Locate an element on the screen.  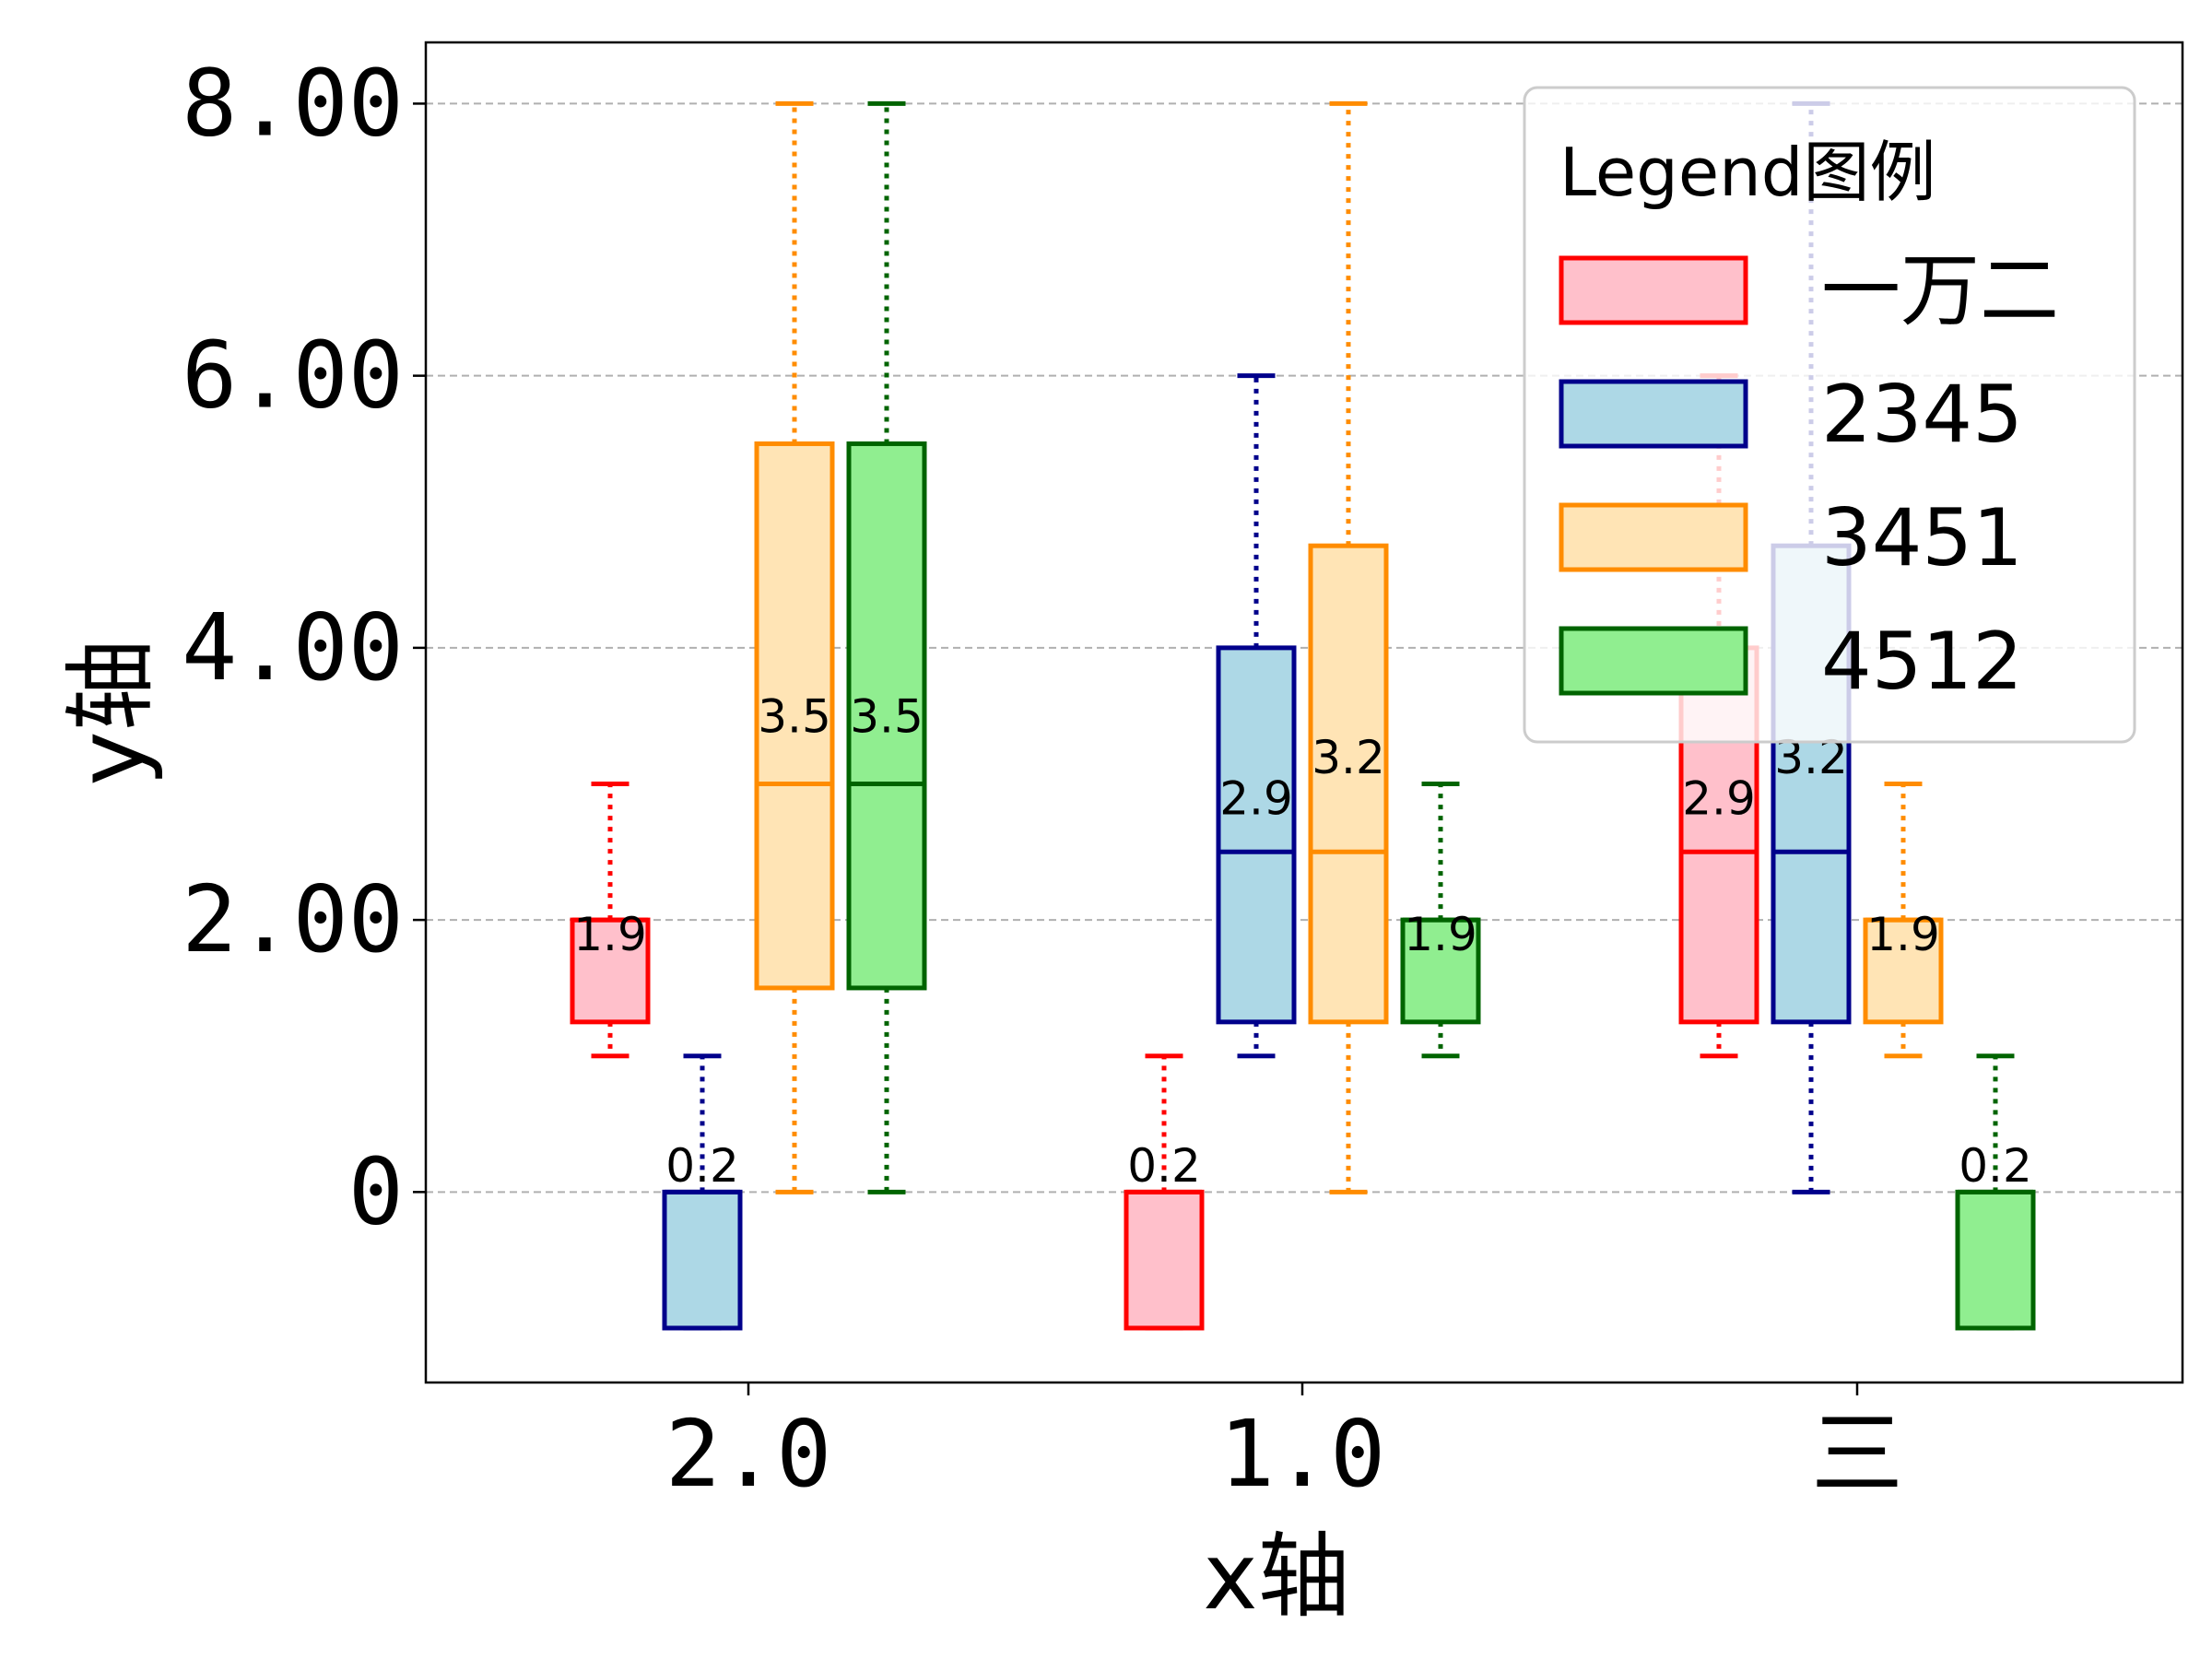
box-3451-2.0 is located at coordinates (794, 647).